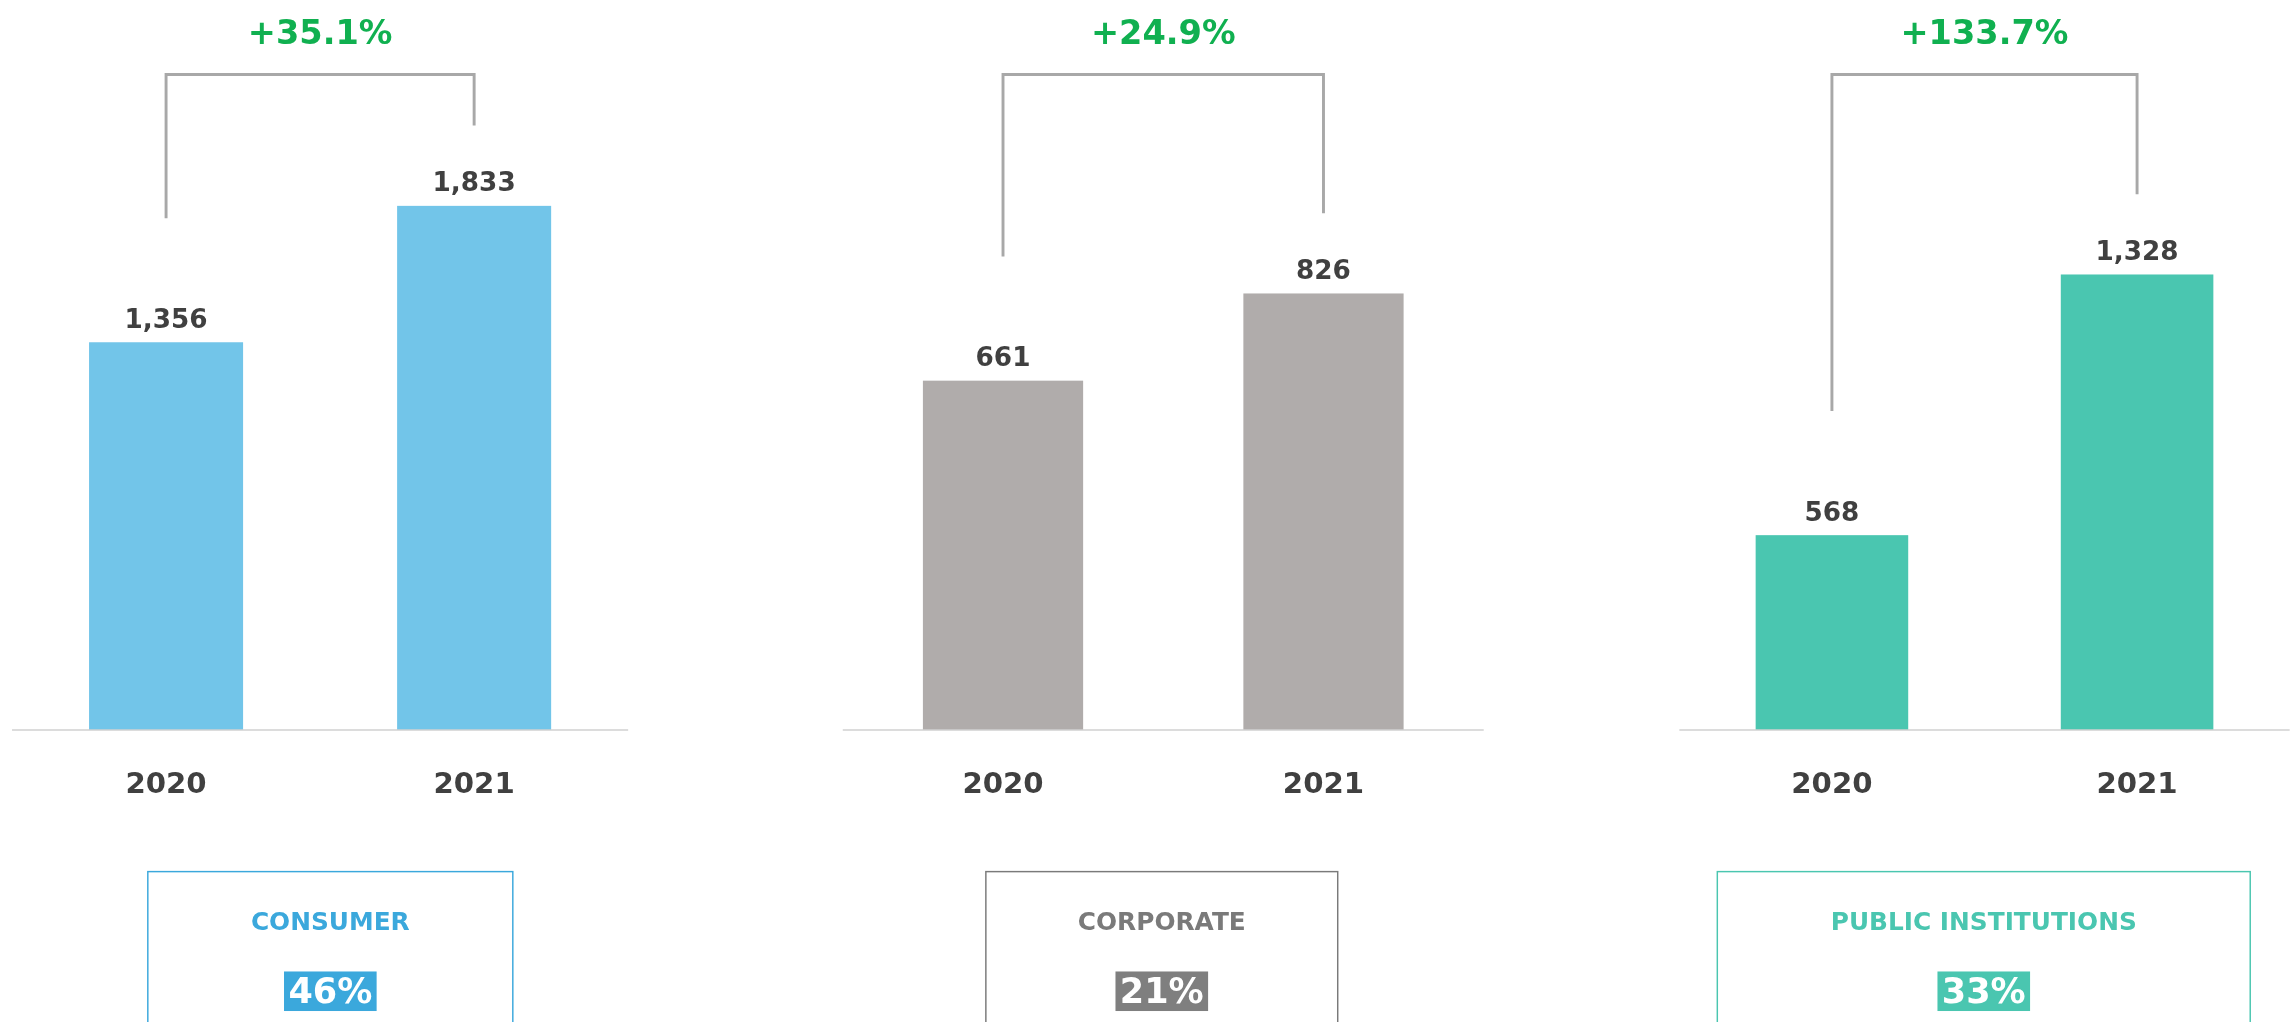 This screenshot has width=2290, height=1022. Describe the element at coordinates (1161, 991) in the screenshot. I see `text: 21%` at that location.